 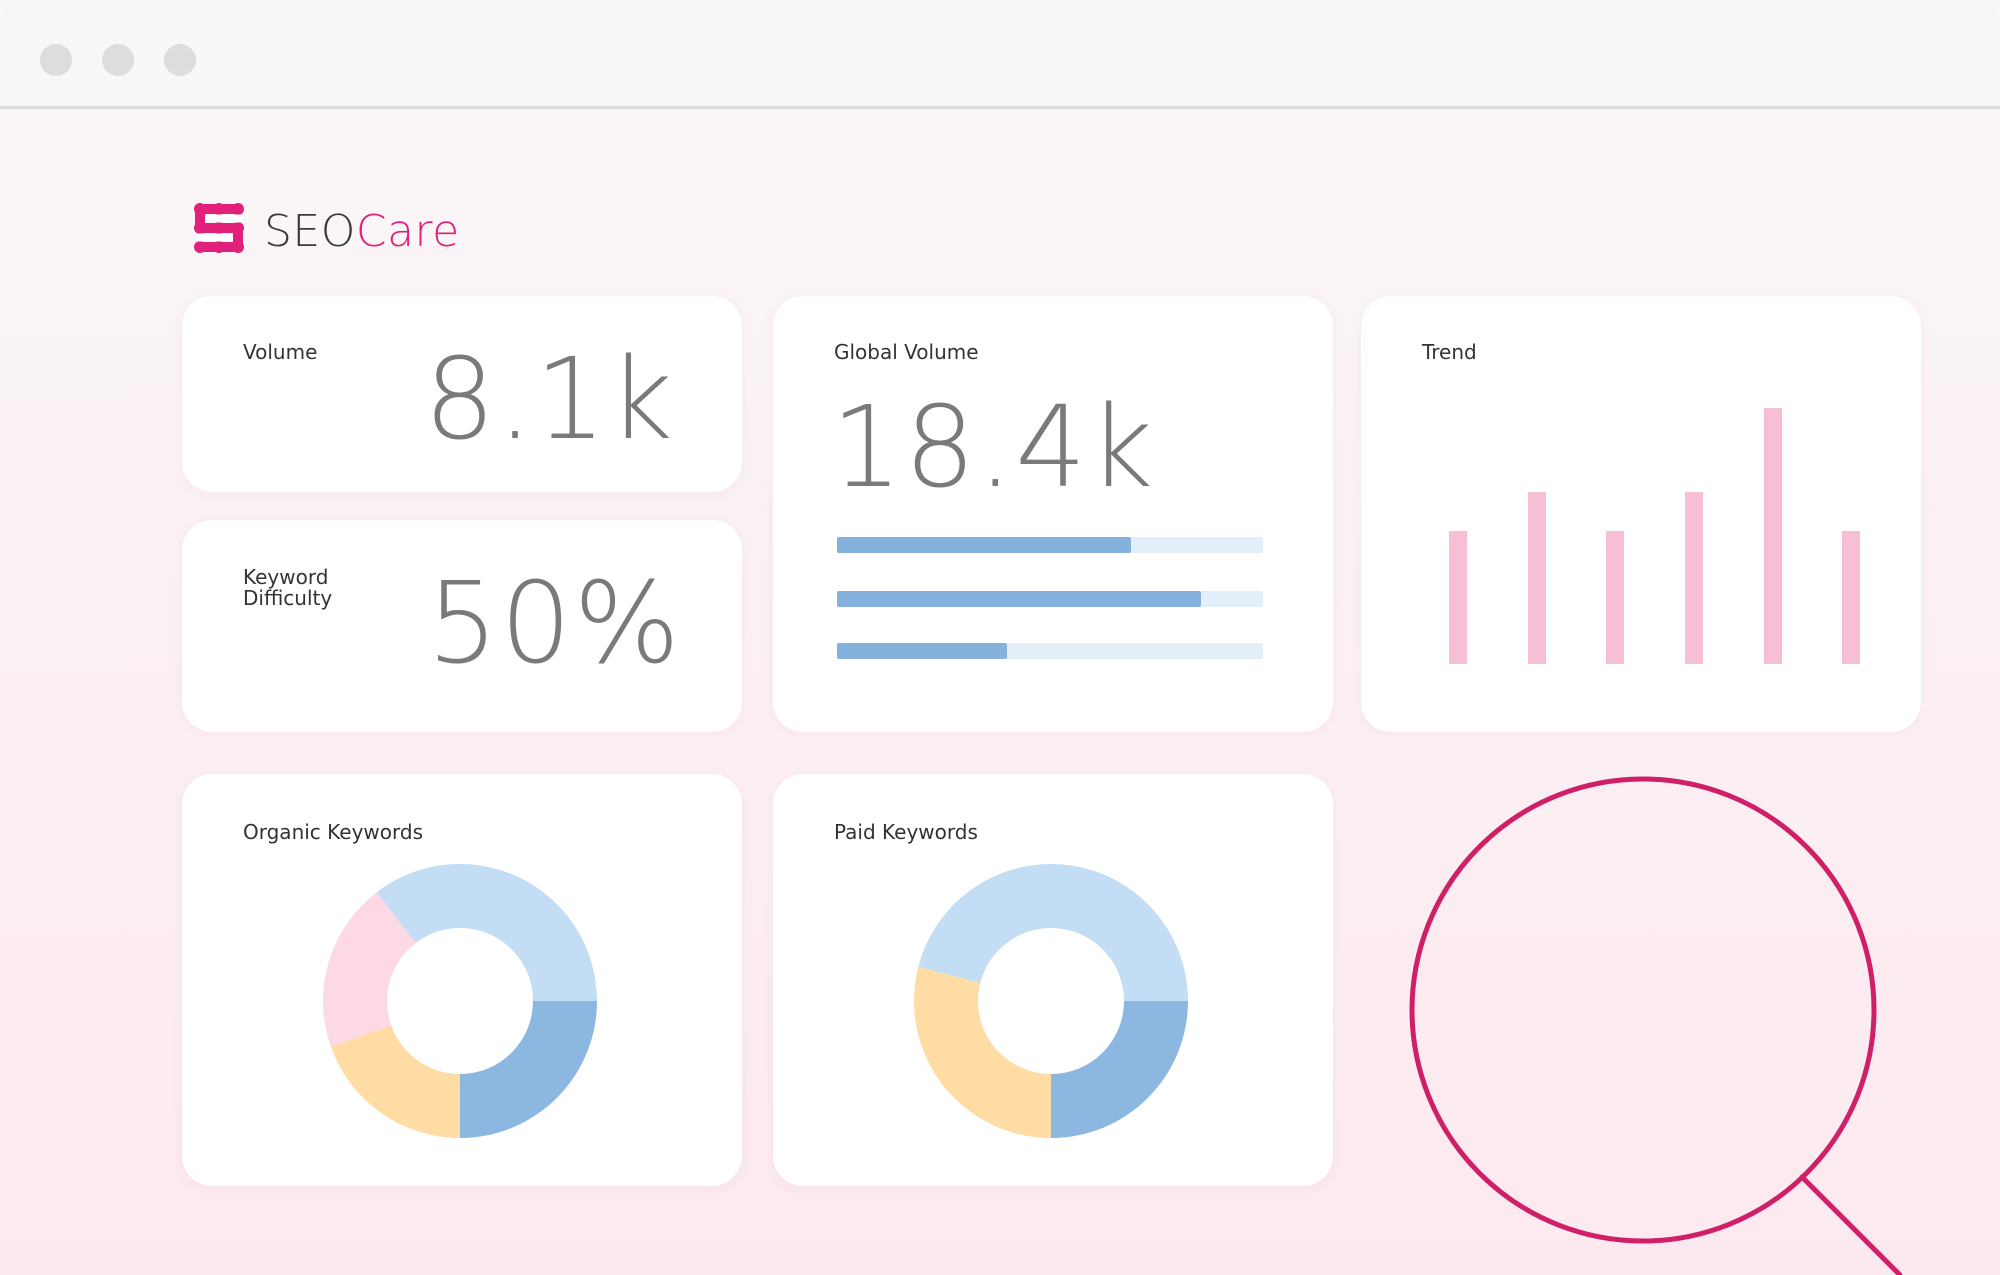 I want to click on keyword-difficulty-card: Keyword Difficulty 50%, so click(x=462, y=626).